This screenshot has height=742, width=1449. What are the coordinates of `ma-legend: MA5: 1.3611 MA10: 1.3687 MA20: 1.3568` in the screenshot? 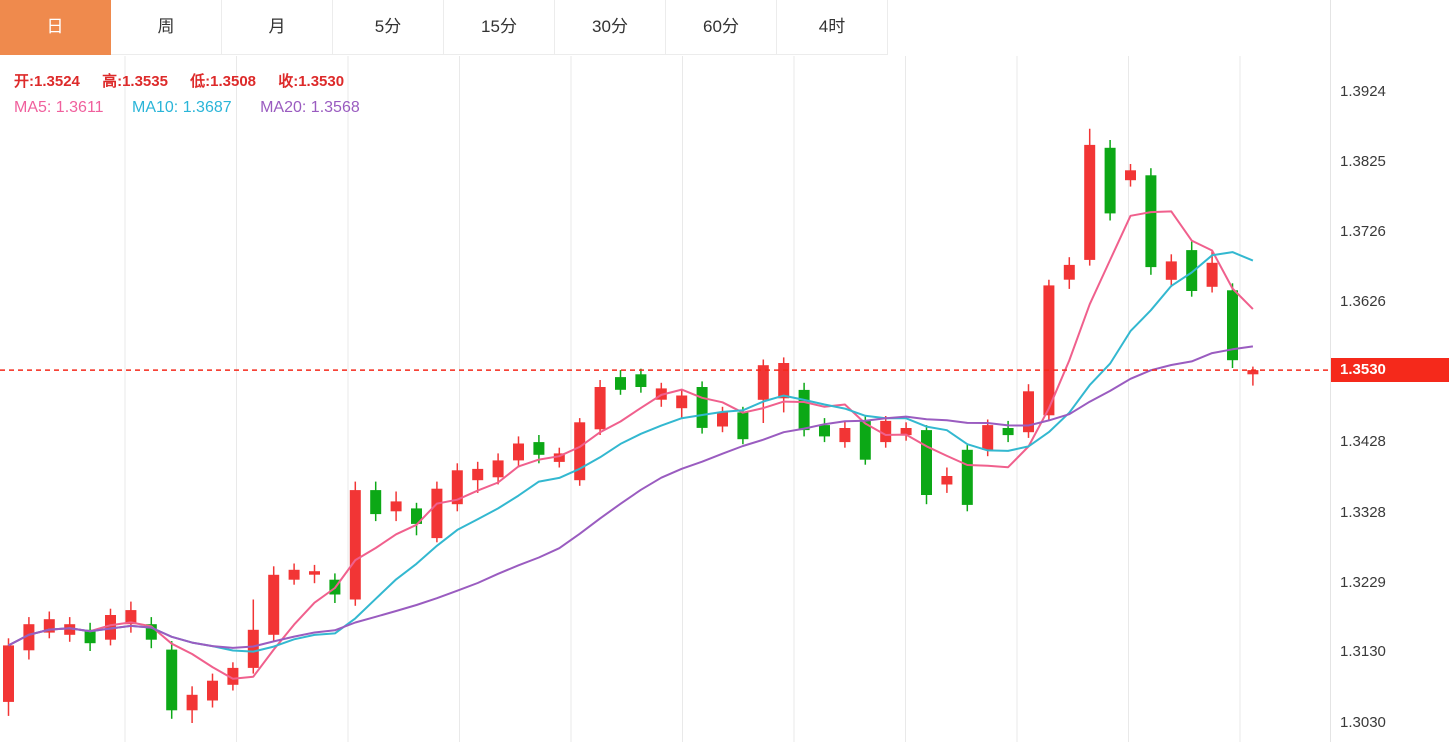 It's located at (199, 108).